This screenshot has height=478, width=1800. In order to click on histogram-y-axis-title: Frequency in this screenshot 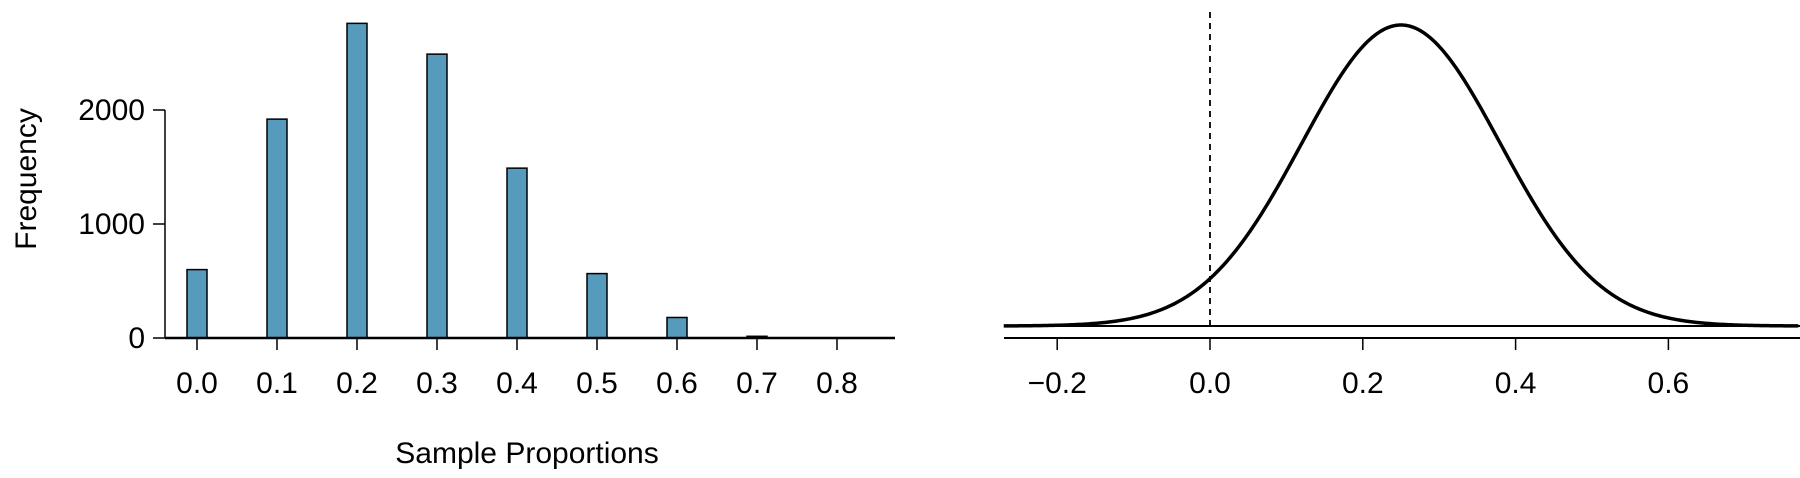, I will do `click(26, 179)`.